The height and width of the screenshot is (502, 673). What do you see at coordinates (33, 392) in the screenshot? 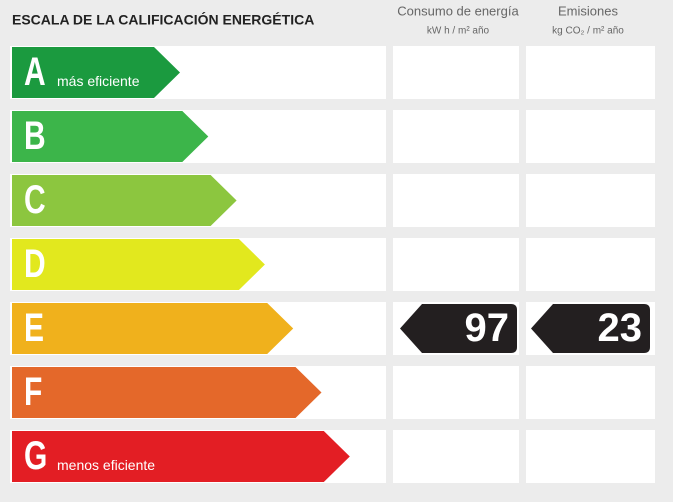
I see `rating-letter: F` at bounding box center [33, 392].